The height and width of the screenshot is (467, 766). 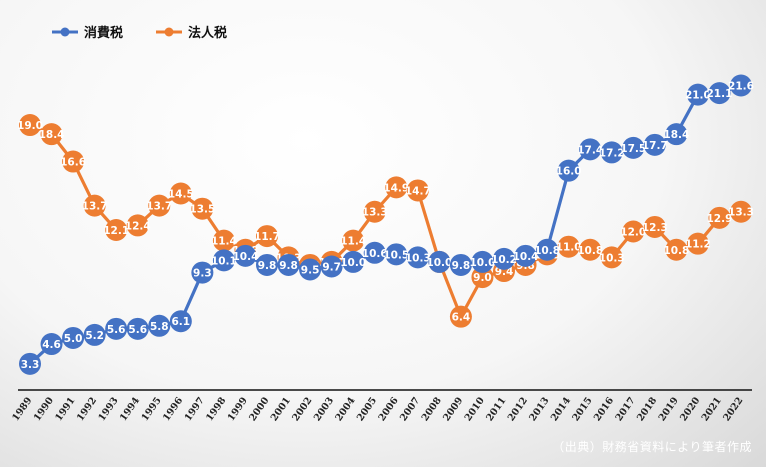 I want to click on data-label: 17.5, so click(x=633, y=149).